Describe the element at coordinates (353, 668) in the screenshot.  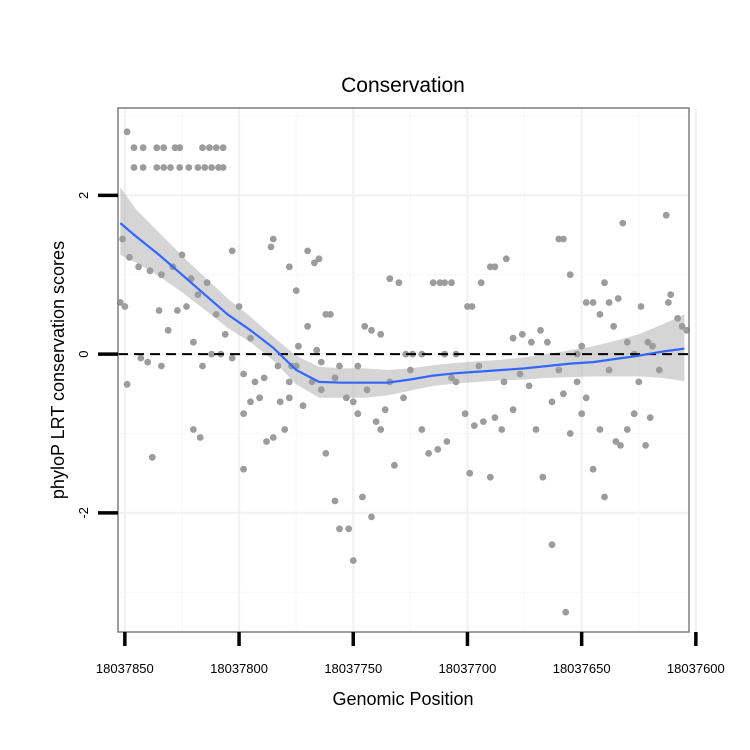
I see `x-tick-label: 18037750` at that location.